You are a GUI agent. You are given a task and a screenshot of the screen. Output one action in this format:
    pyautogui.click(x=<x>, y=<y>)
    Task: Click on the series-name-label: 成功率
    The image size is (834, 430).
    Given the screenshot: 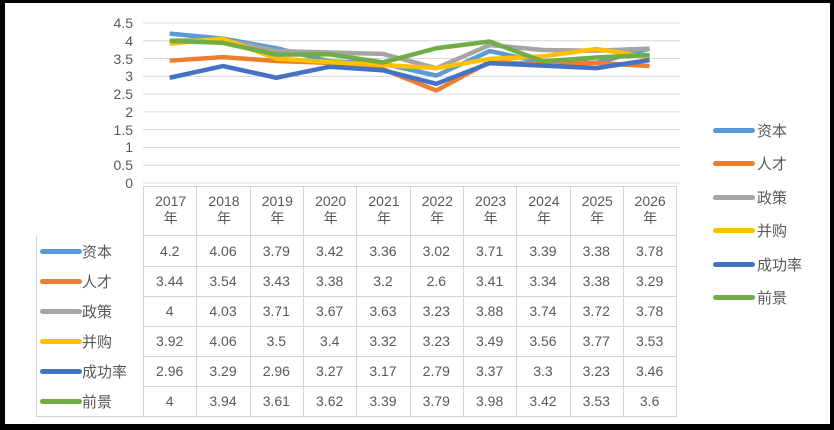 What is the action you would take?
    pyautogui.click(x=105, y=372)
    